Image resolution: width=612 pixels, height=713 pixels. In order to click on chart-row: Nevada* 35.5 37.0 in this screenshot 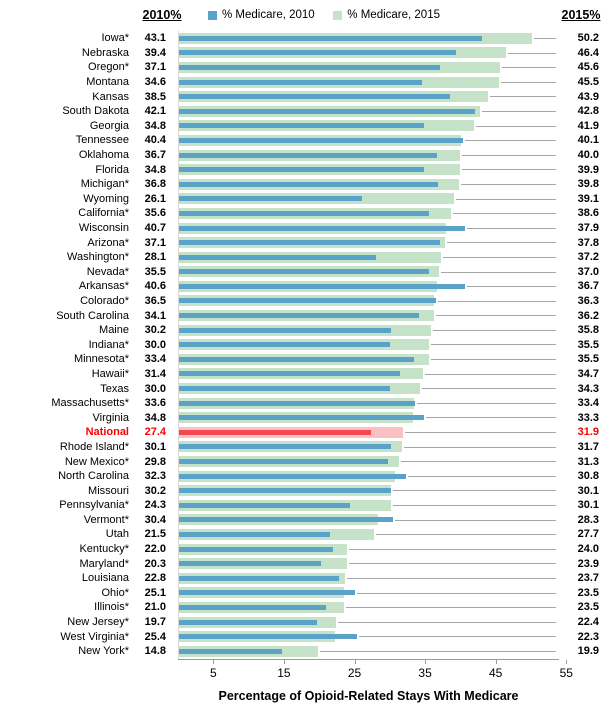, I will do `click(306, 272)`.